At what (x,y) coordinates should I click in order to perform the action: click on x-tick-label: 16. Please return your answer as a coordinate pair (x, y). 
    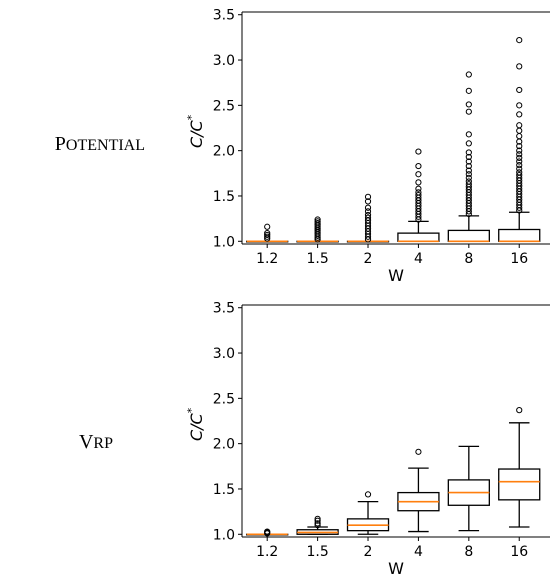
    Looking at the image, I should click on (519, 259).